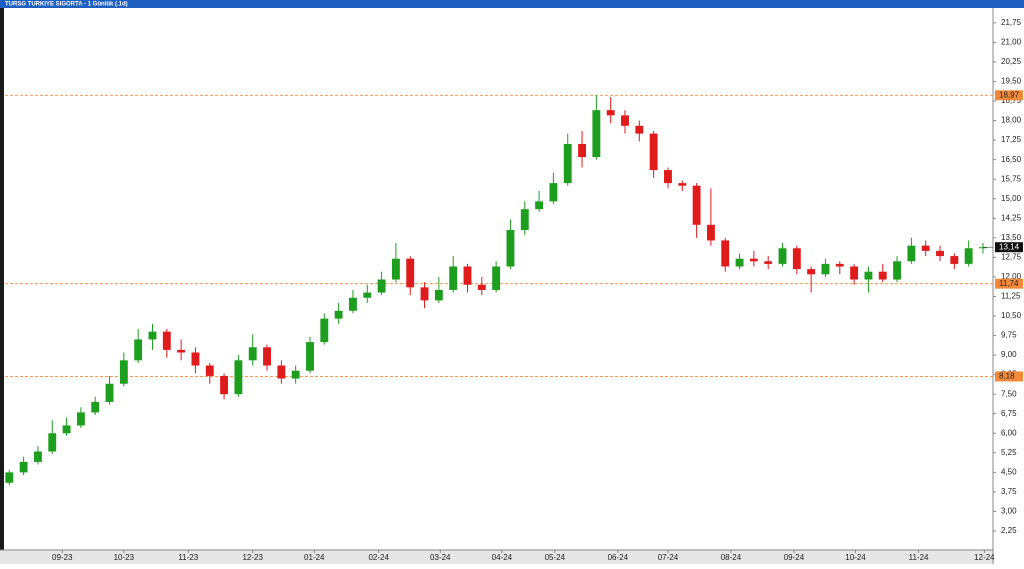 The height and width of the screenshot is (569, 1024). What do you see at coordinates (252, 557) in the screenshot?
I see `x-tick-label: 12-23` at bounding box center [252, 557].